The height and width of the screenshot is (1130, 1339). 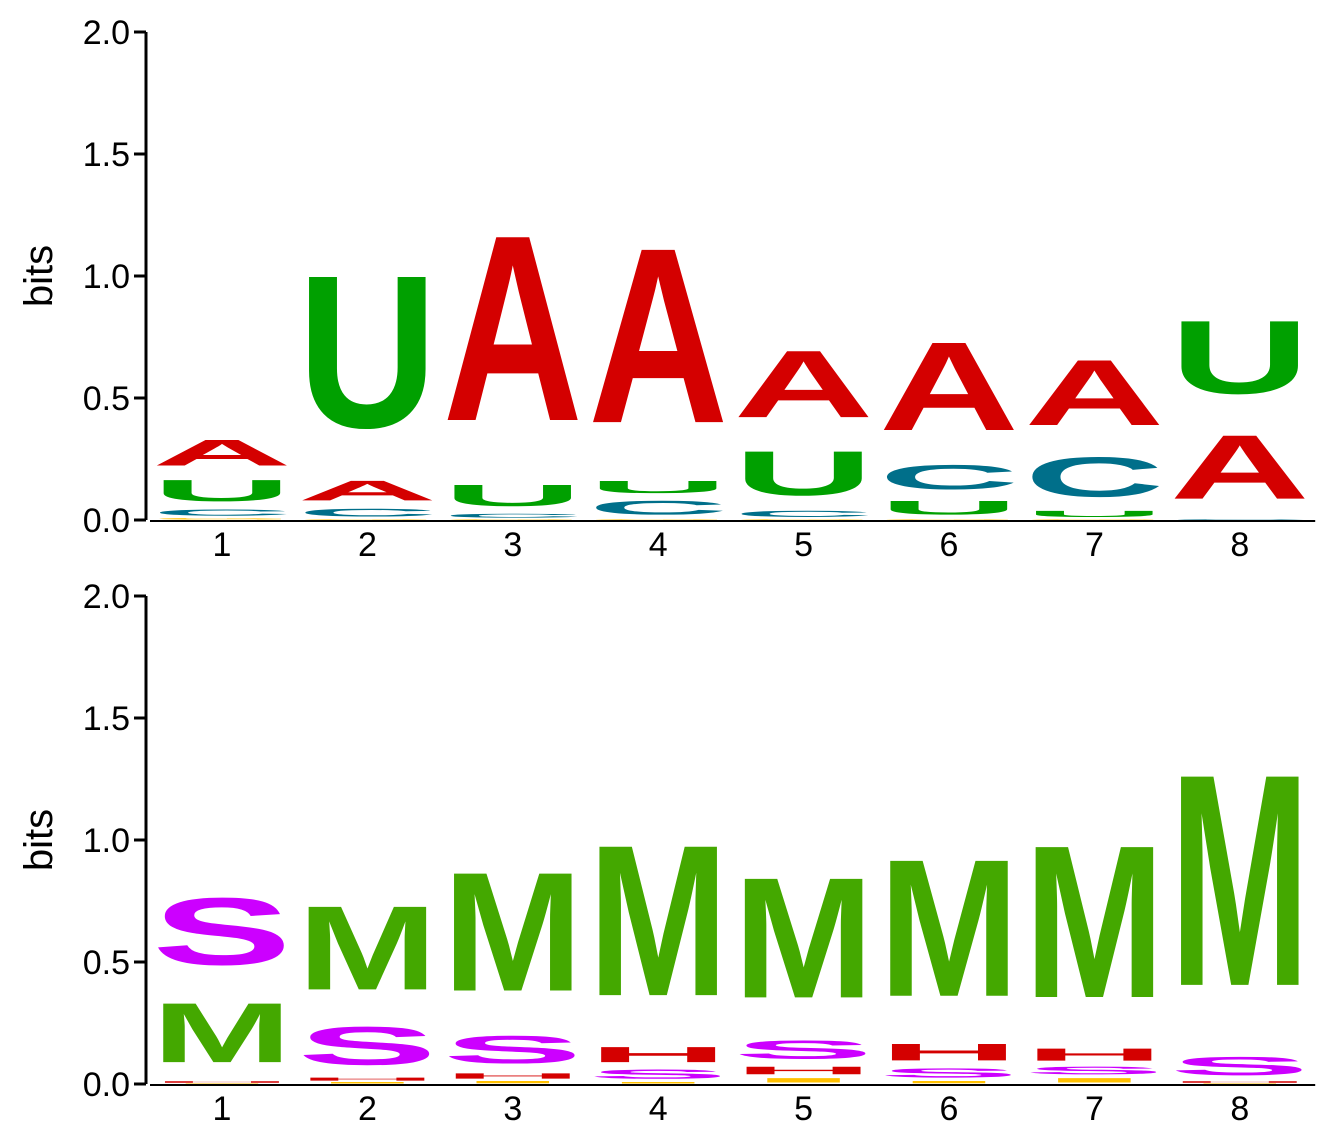 I want to click on x-tick-label: 4, so click(x=658, y=545).